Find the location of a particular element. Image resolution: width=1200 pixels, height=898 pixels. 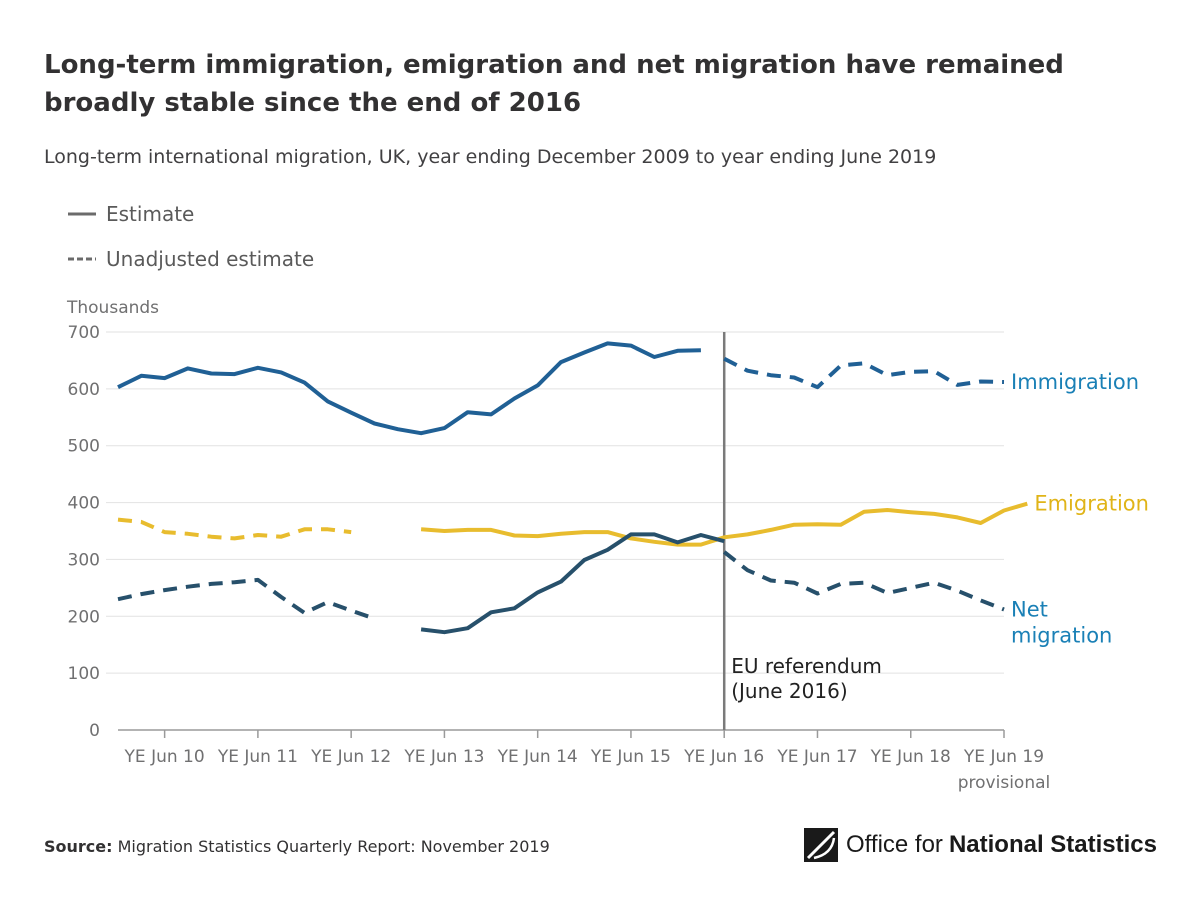

source-label: Source: is located at coordinates (78, 846).